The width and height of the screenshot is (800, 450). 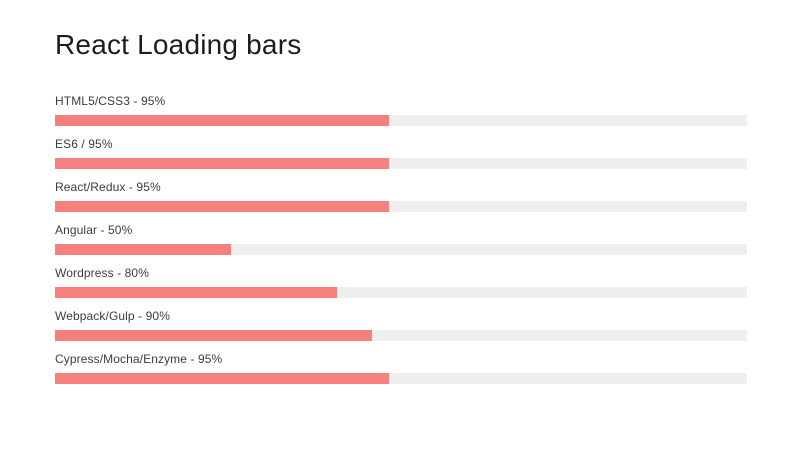 I want to click on skill-label: ES6 / 95%, so click(x=84, y=144).